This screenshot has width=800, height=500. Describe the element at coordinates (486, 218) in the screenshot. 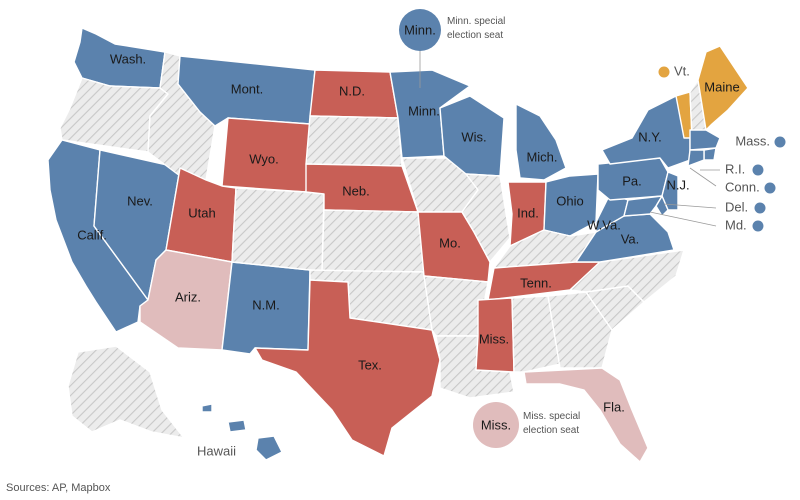

I see `state-illinois` at that location.